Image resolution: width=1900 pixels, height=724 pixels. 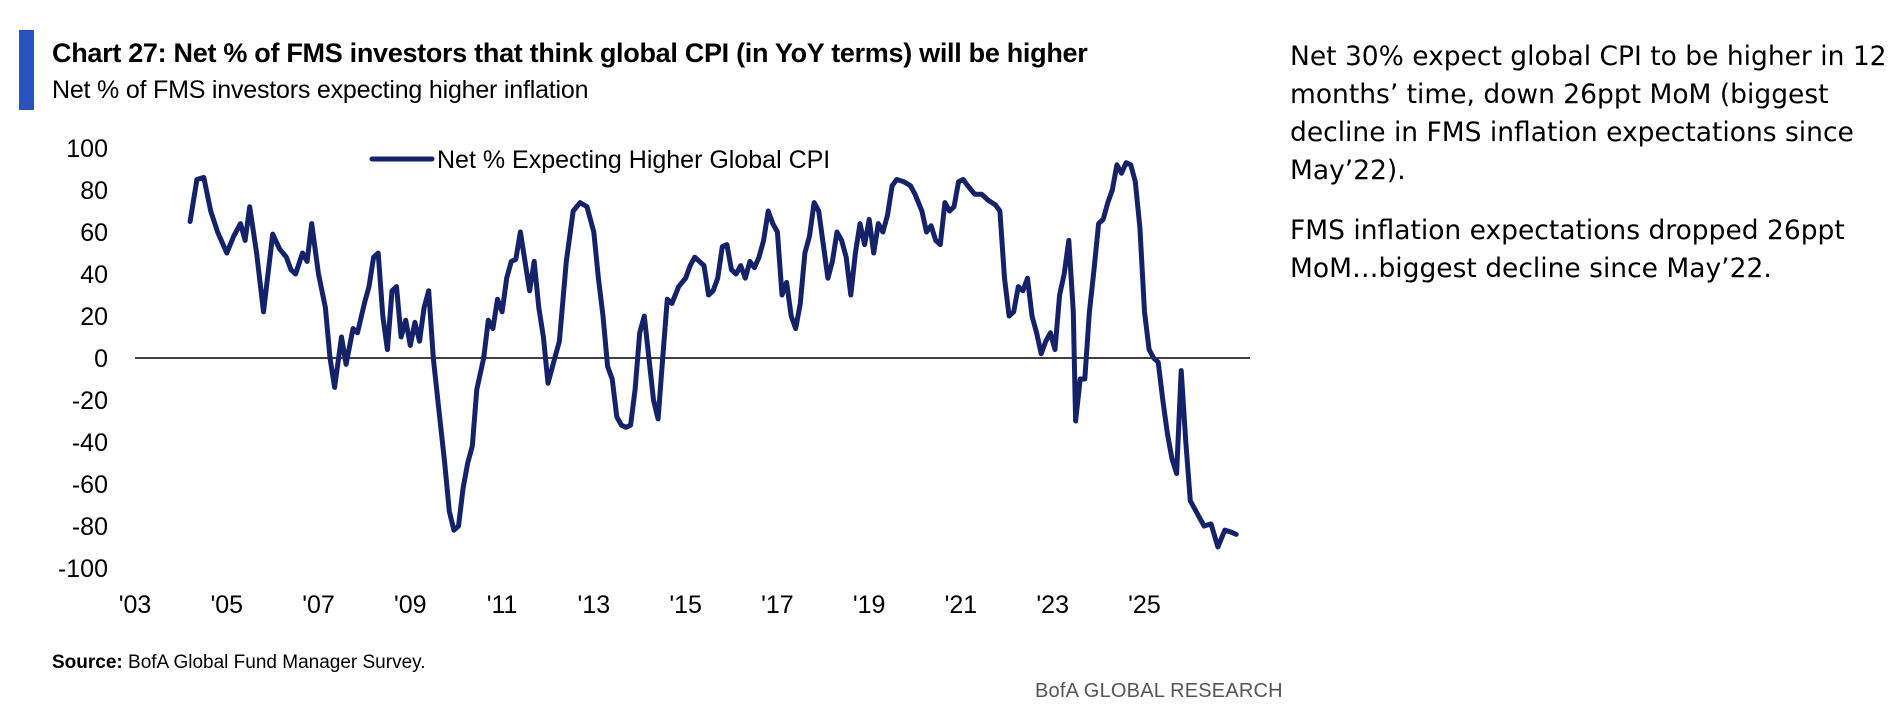 I want to click on x-tick-label: '09, so click(x=410, y=605).